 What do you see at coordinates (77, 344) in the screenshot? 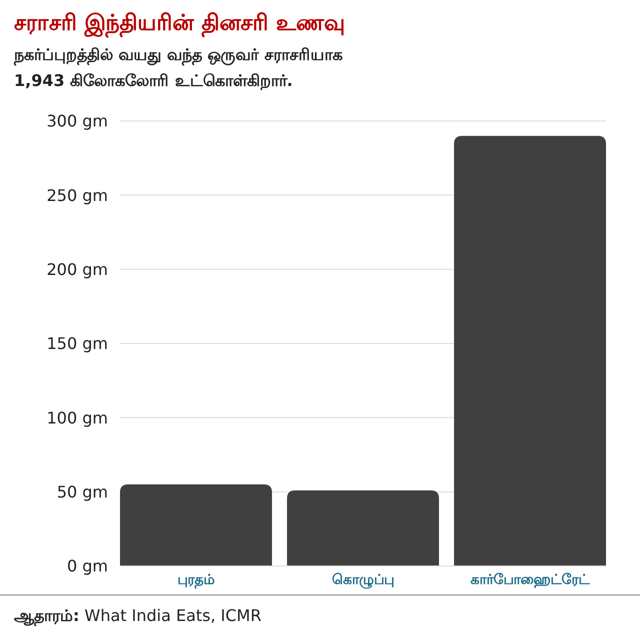
I see `y-tick-label: 150 gm` at bounding box center [77, 344].